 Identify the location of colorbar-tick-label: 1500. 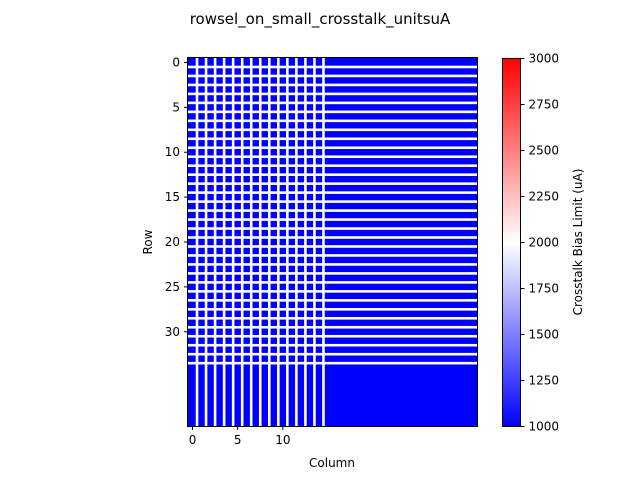
(544, 335).